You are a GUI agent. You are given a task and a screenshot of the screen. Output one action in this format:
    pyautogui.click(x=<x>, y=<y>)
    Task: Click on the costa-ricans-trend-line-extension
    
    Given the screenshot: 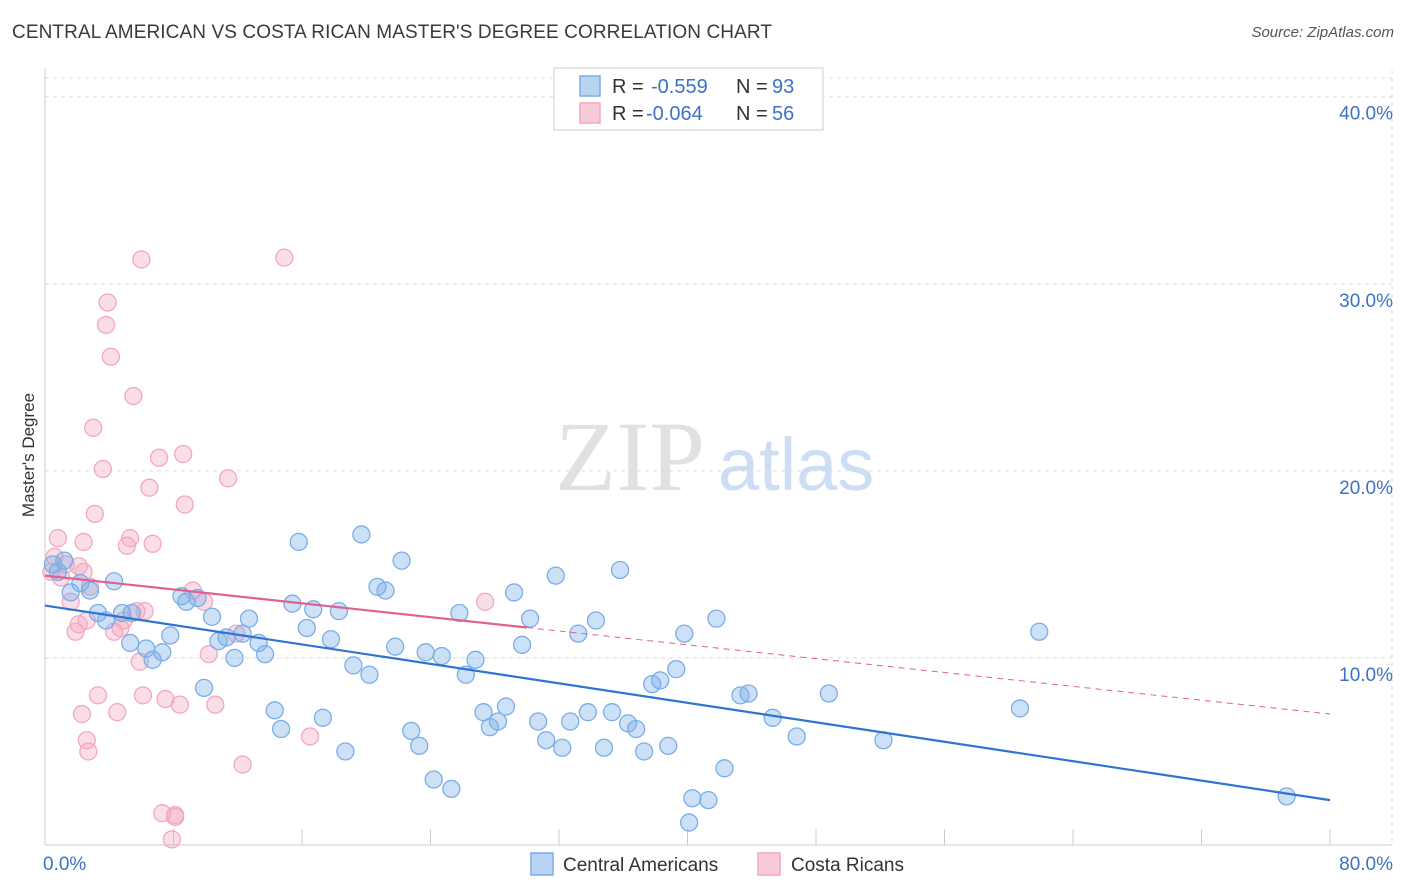 What is the action you would take?
    pyautogui.click(x=928, y=671)
    